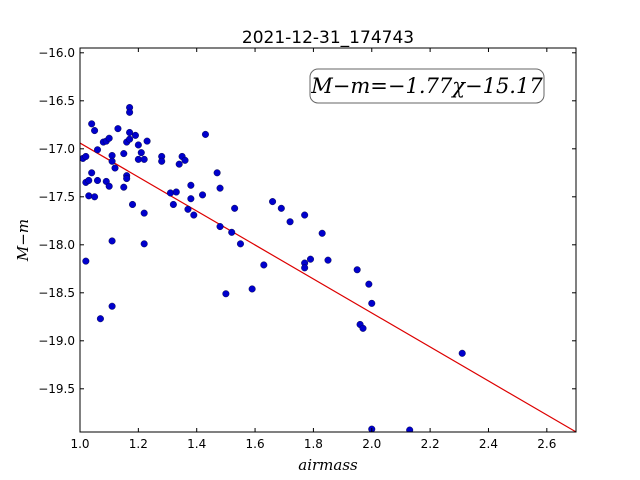 Image resolution: width=640 pixels, height=480 pixels. What do you see at coordinates (196, 444) in the screenshot?
I see `x-tick-label: 1.4` at bounding box center [196, 444].